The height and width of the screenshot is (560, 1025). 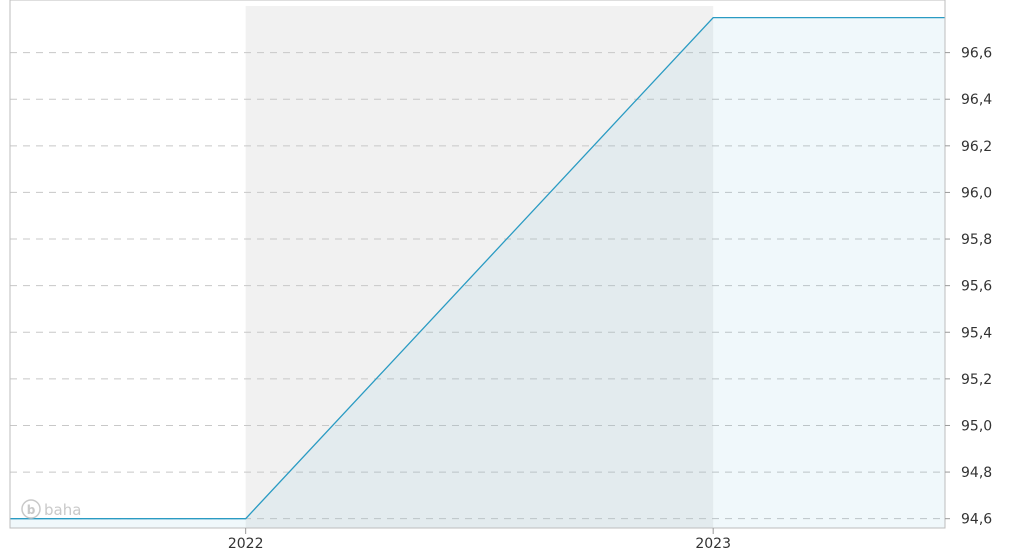 What do you see at coordinates (976, 473) in the screenshot?
I see `y-tick-label: 94,8` at bounding box center [976, 473].